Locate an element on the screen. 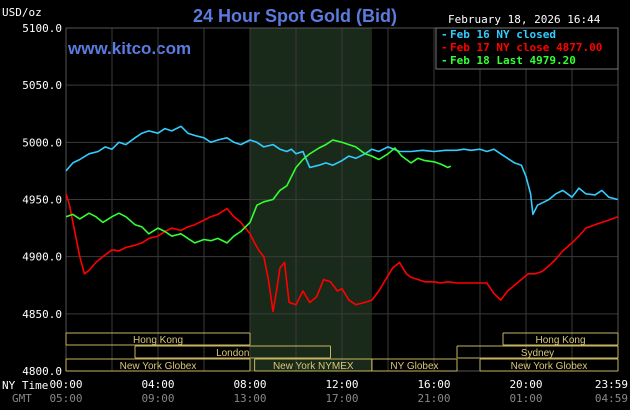 The height and width of the screenshot is (410, 630). legend-item-feb17: Feb 17 NY close 4877.00 is located at coordinates (526, 47).